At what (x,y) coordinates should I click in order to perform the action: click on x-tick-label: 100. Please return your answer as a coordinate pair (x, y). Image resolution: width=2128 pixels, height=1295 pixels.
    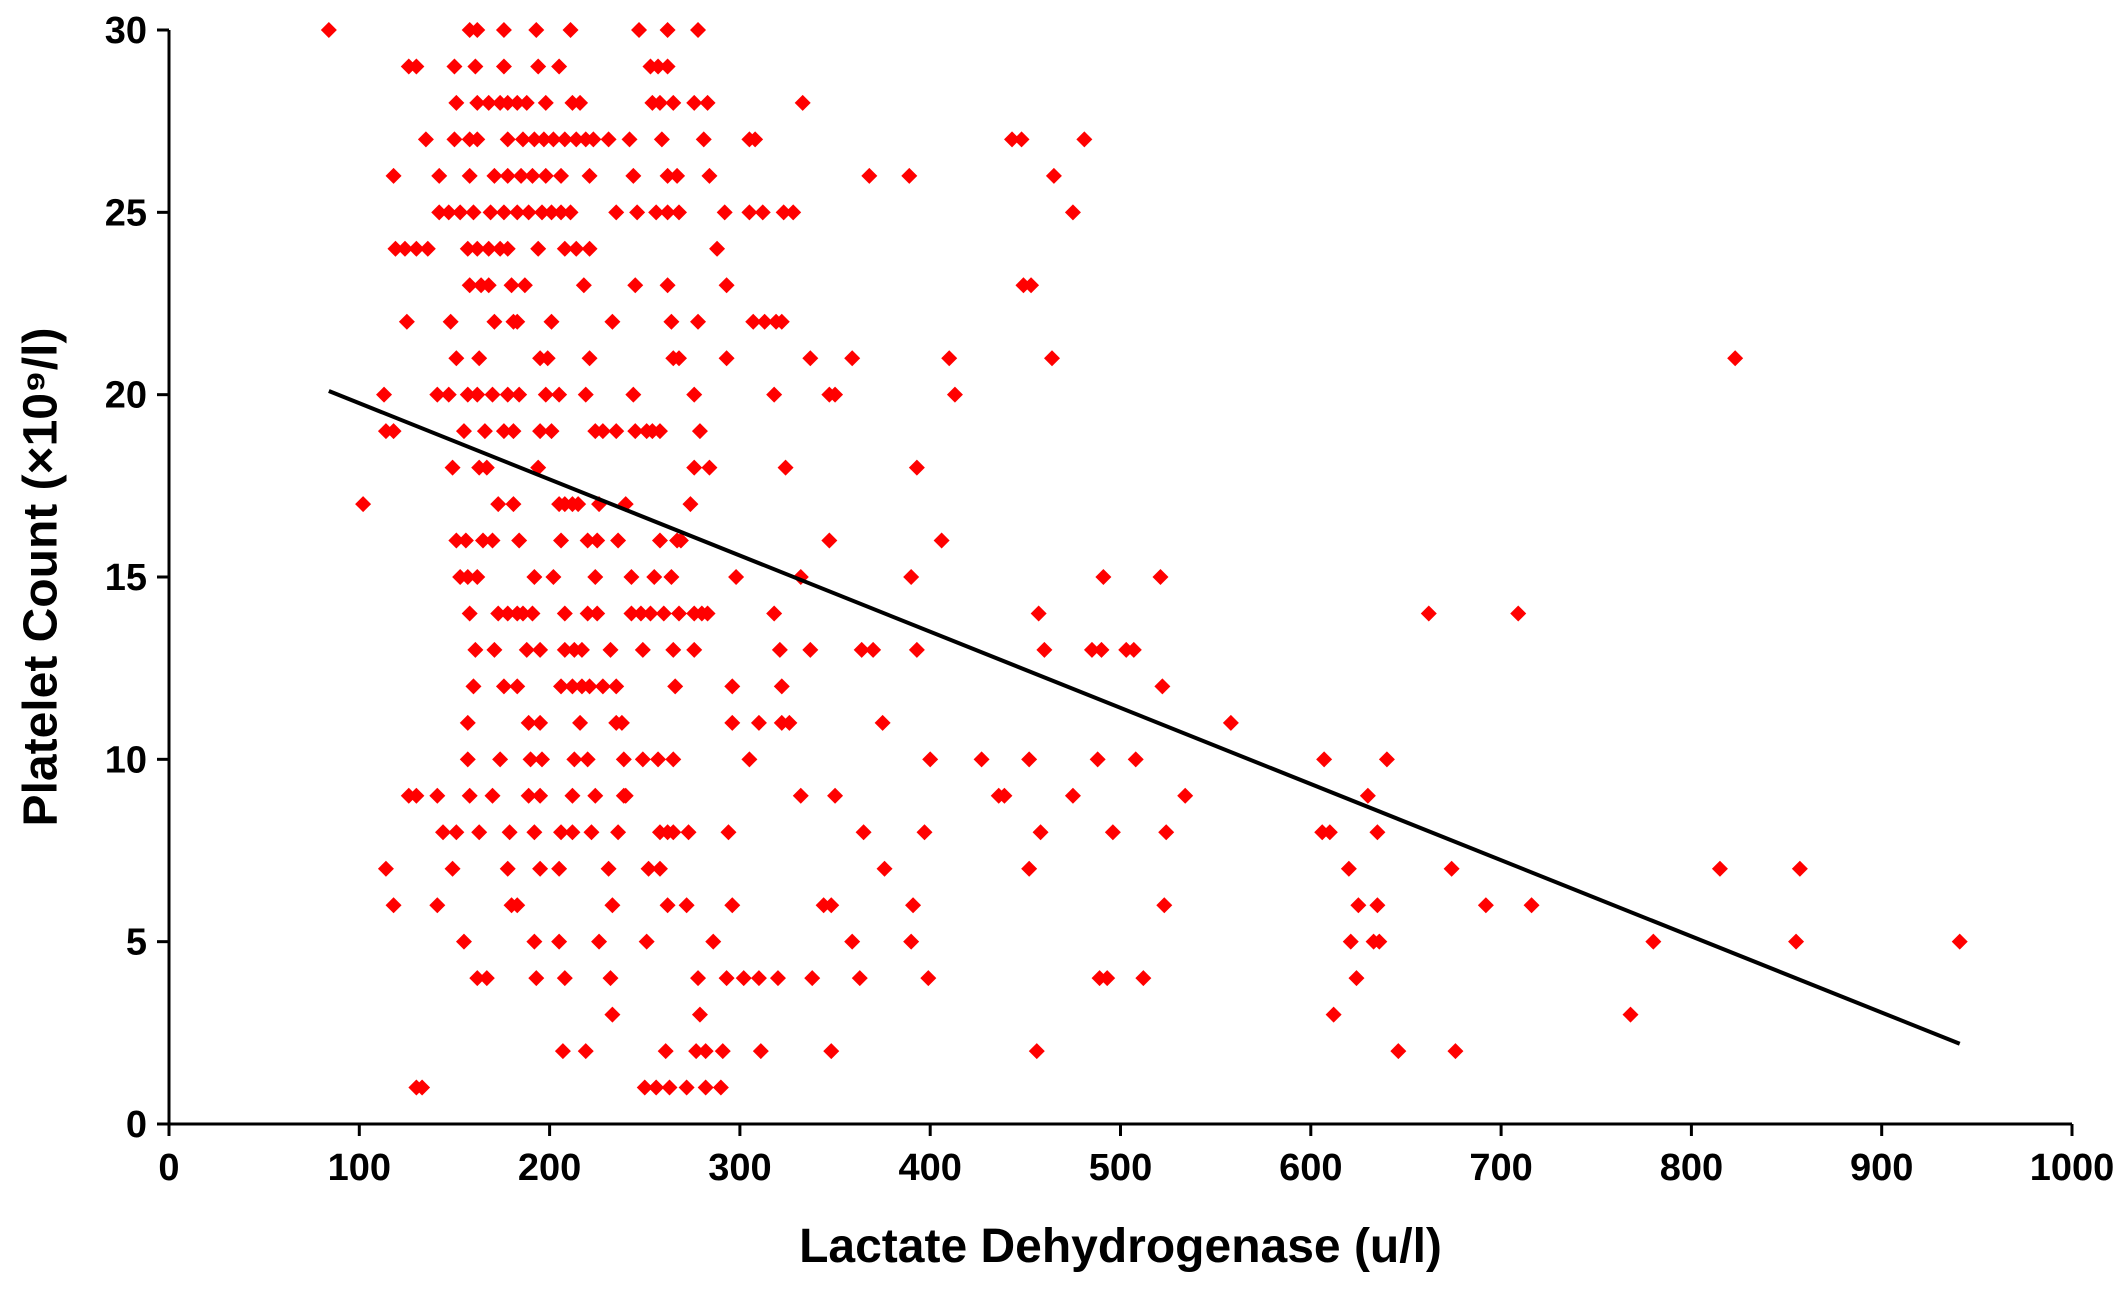
    Looking at the image, I should click on (359, 1168).